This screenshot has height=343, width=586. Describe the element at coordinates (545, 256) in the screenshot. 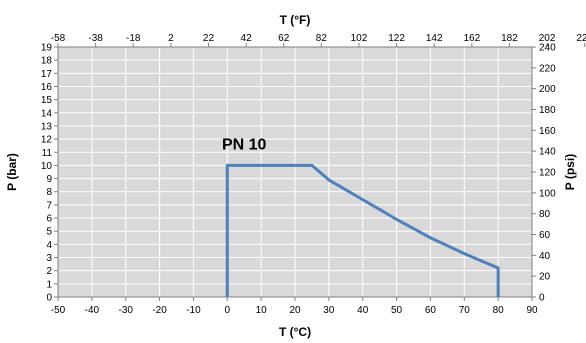

I see `y2-tick-label: 40` at that location.